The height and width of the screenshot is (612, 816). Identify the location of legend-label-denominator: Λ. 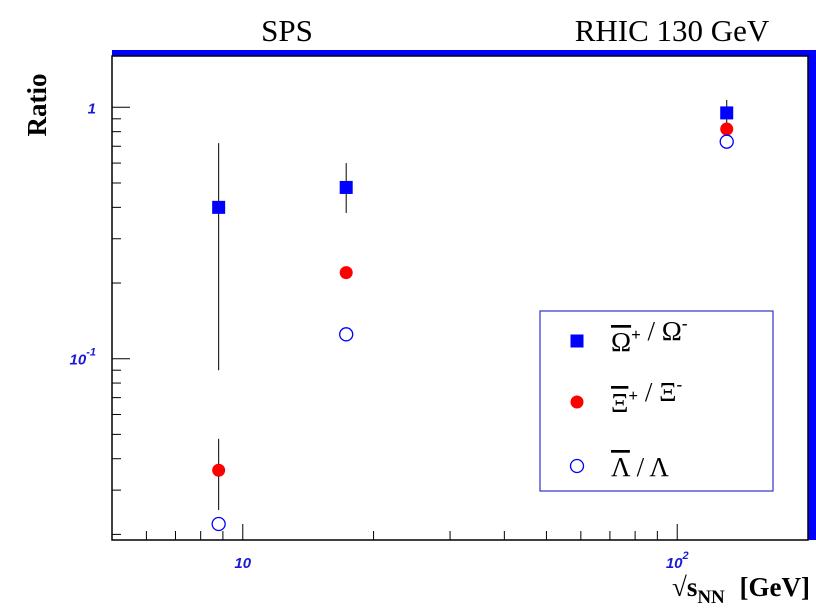
(659, 467).